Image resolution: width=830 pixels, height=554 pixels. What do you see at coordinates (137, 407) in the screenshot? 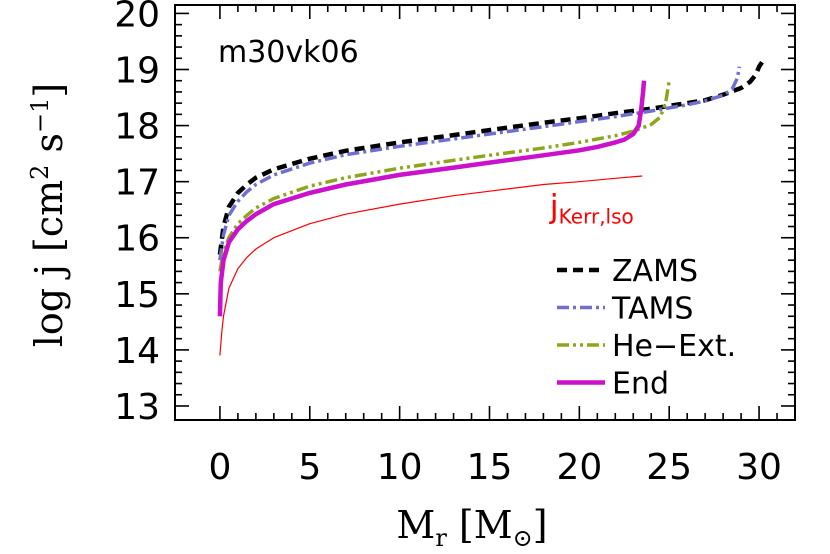
I see `y-tick-label: 13` at bounding box center [137, 407].